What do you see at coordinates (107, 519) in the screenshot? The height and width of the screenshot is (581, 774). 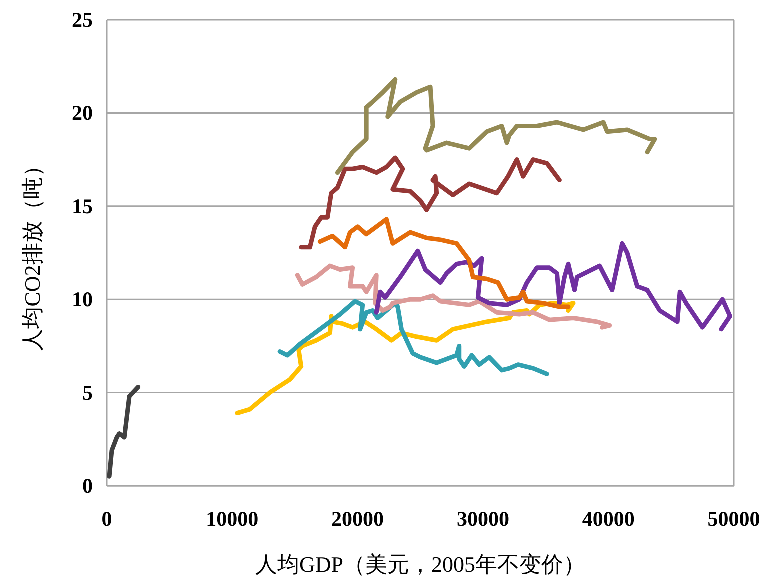 I see `x-tick-label: 0` at bounding box center [107, 519].